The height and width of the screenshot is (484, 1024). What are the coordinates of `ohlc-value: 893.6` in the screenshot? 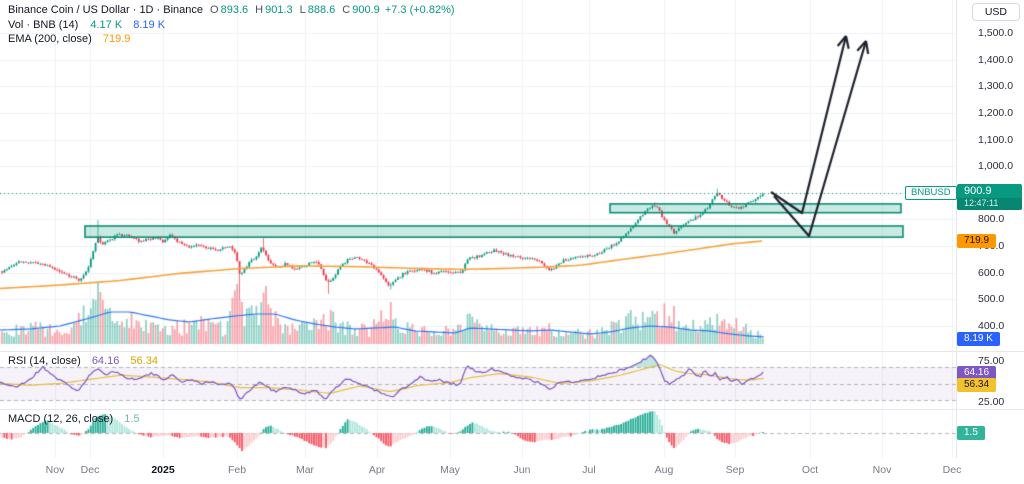 It's located at (234, 10).